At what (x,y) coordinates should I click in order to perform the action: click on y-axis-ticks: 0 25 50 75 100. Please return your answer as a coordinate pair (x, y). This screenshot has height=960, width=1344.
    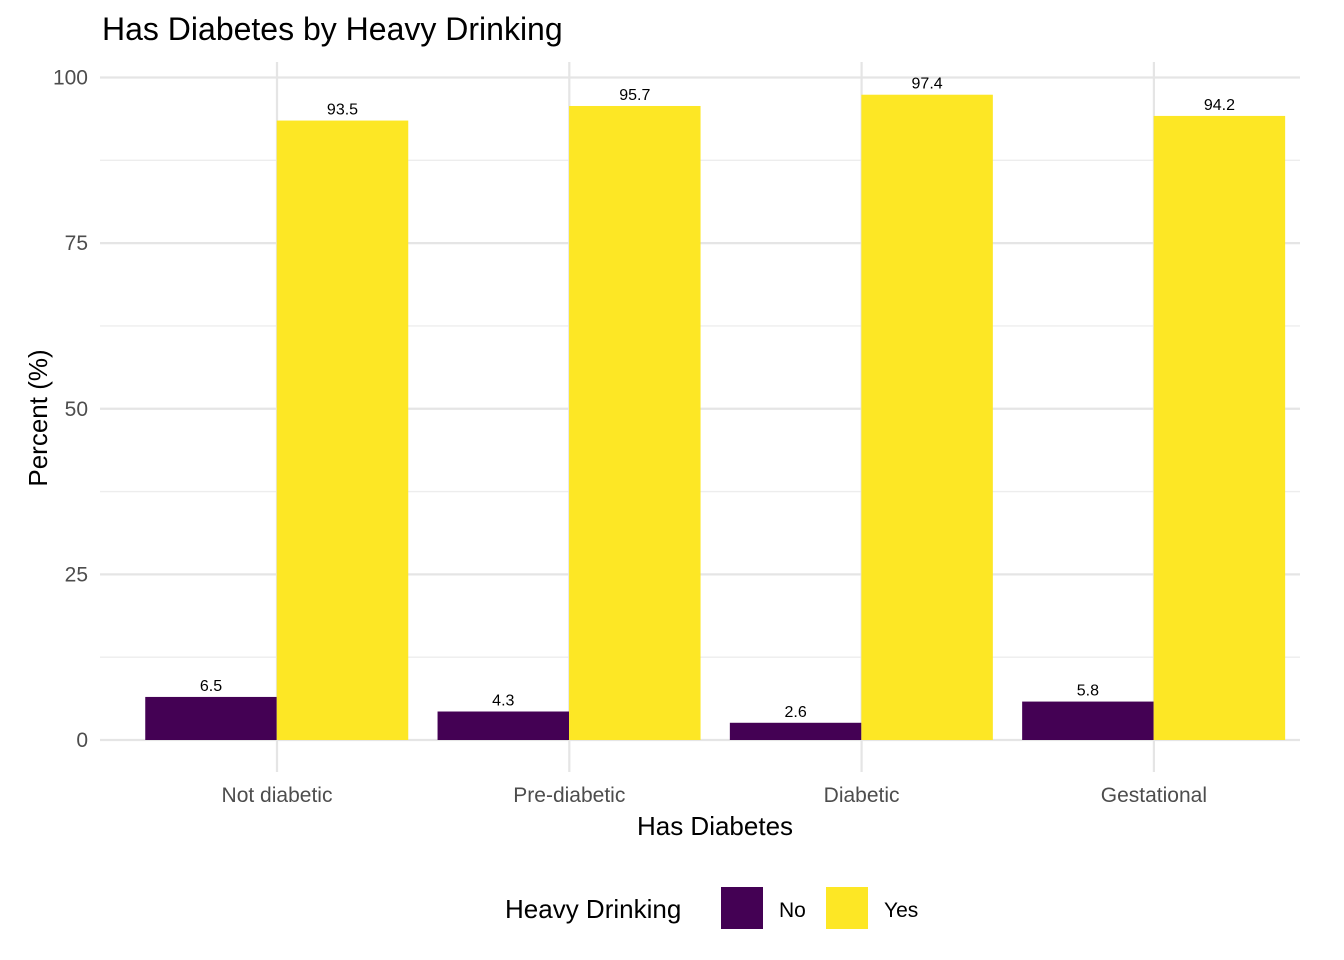
    Looking at the image, I should click on (70, 410).